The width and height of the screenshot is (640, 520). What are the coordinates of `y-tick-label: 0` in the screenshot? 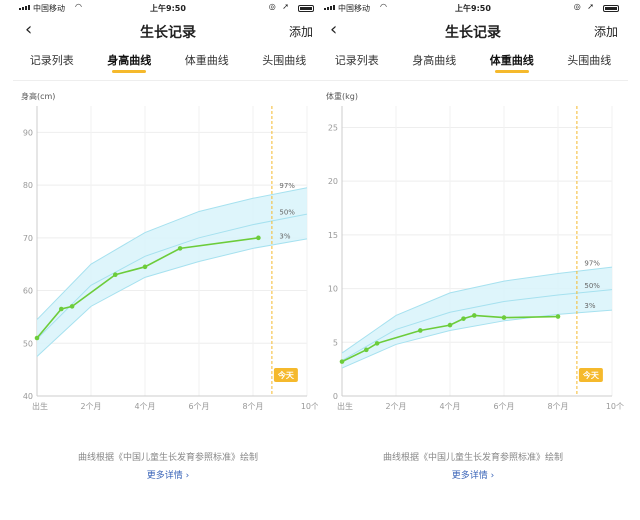 It's located at (335, 396).